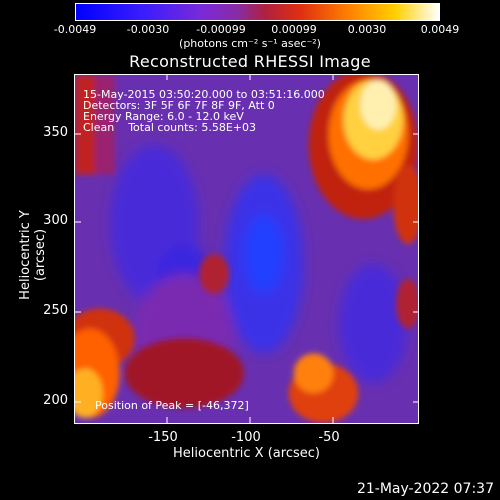 This screenshot has width=500, height=500. Describe the element at coordinates (294, 29) in the screenshot. I see `colorbar-tick: 0.00099` at that location.